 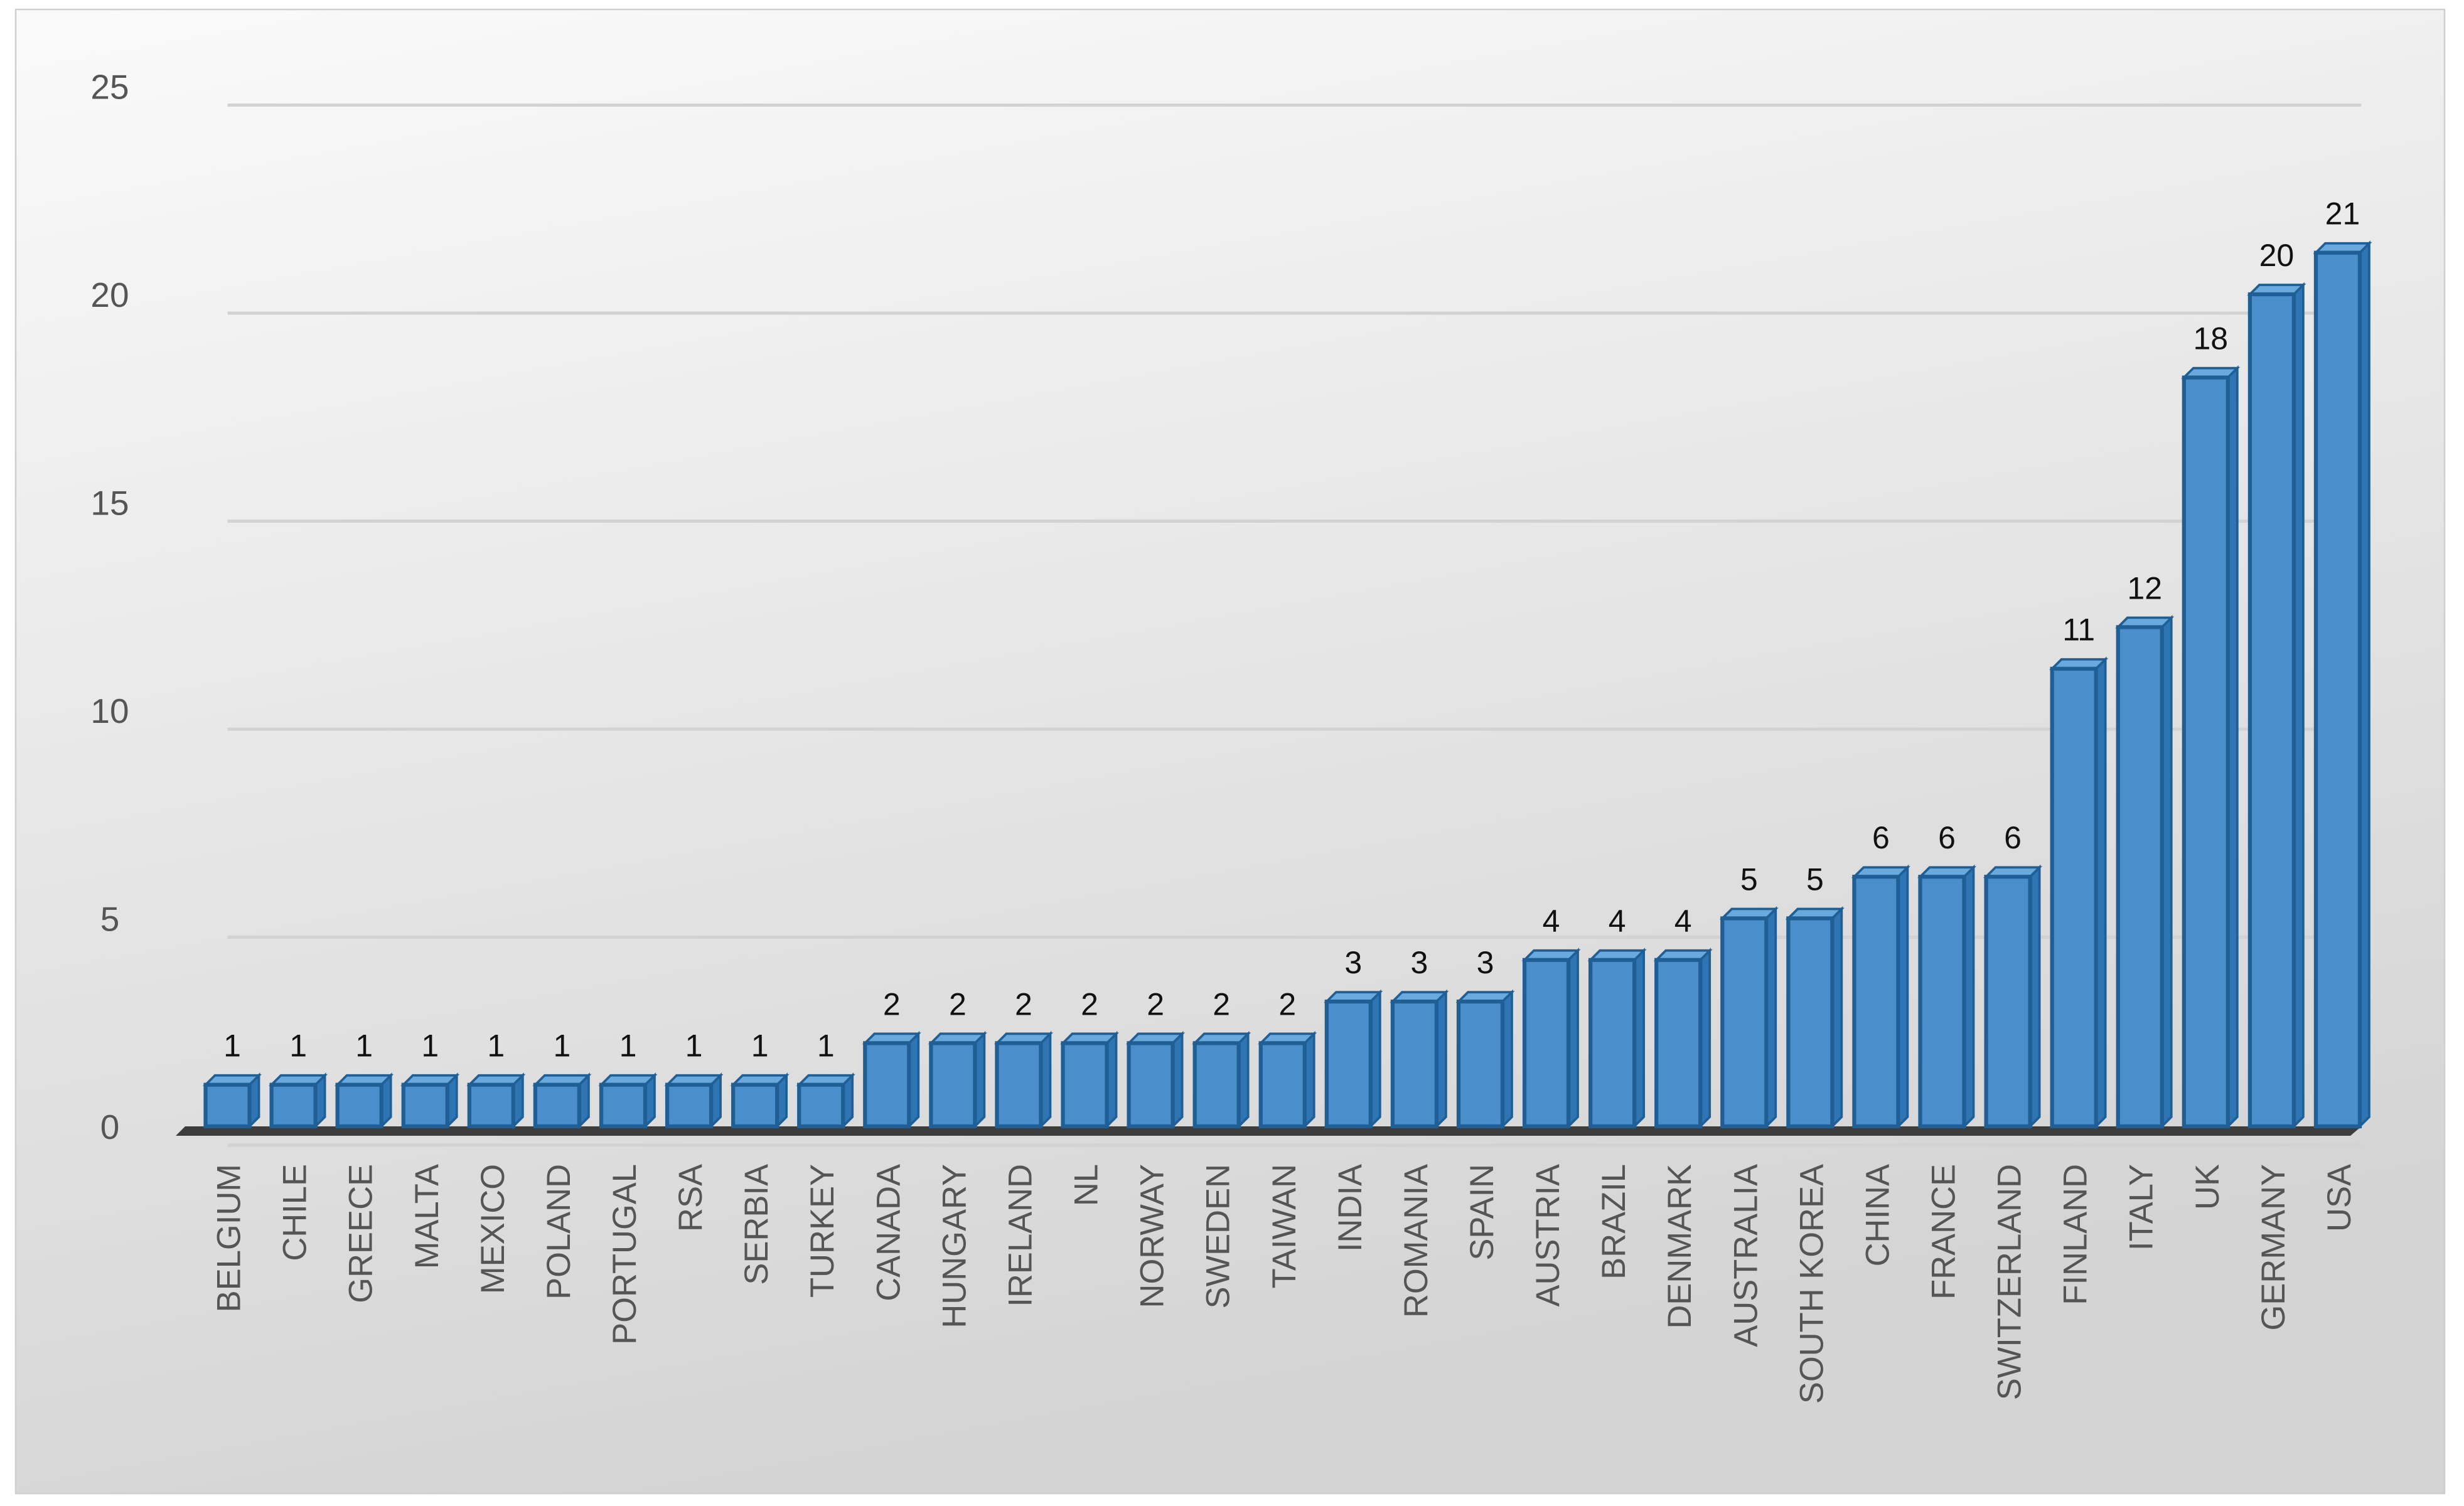 I want to click on x-tick-label: RSA, so click(x=690, y=1198).